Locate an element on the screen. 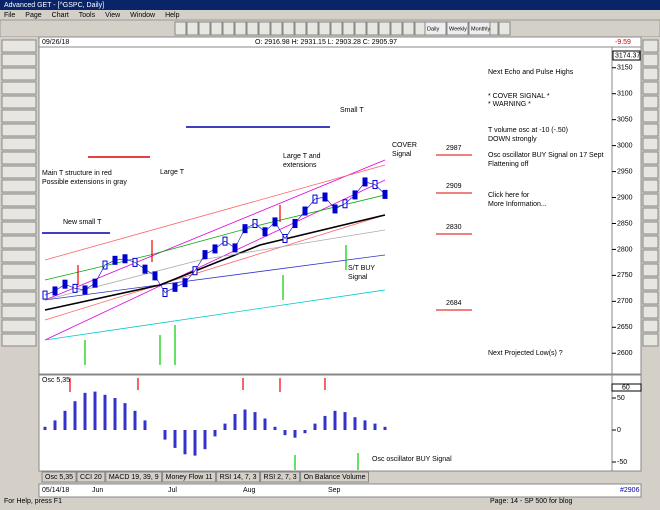 This screenshot has width=660, height=510. menu-item: View is located at coordinates (113, 15).